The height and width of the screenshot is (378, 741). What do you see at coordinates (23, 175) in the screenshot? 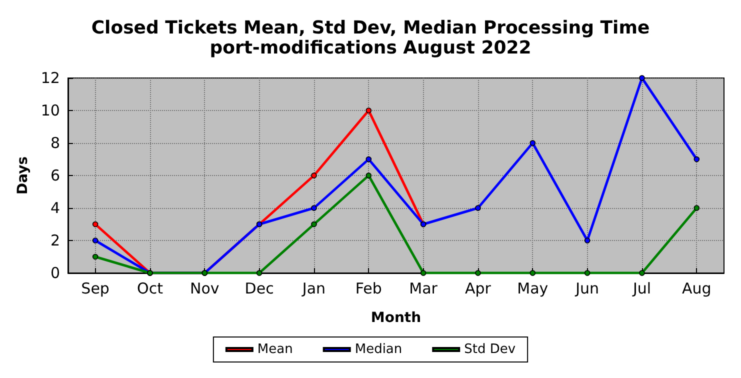
I see `y-axis-title: Days` at bounding box center [23, 175].